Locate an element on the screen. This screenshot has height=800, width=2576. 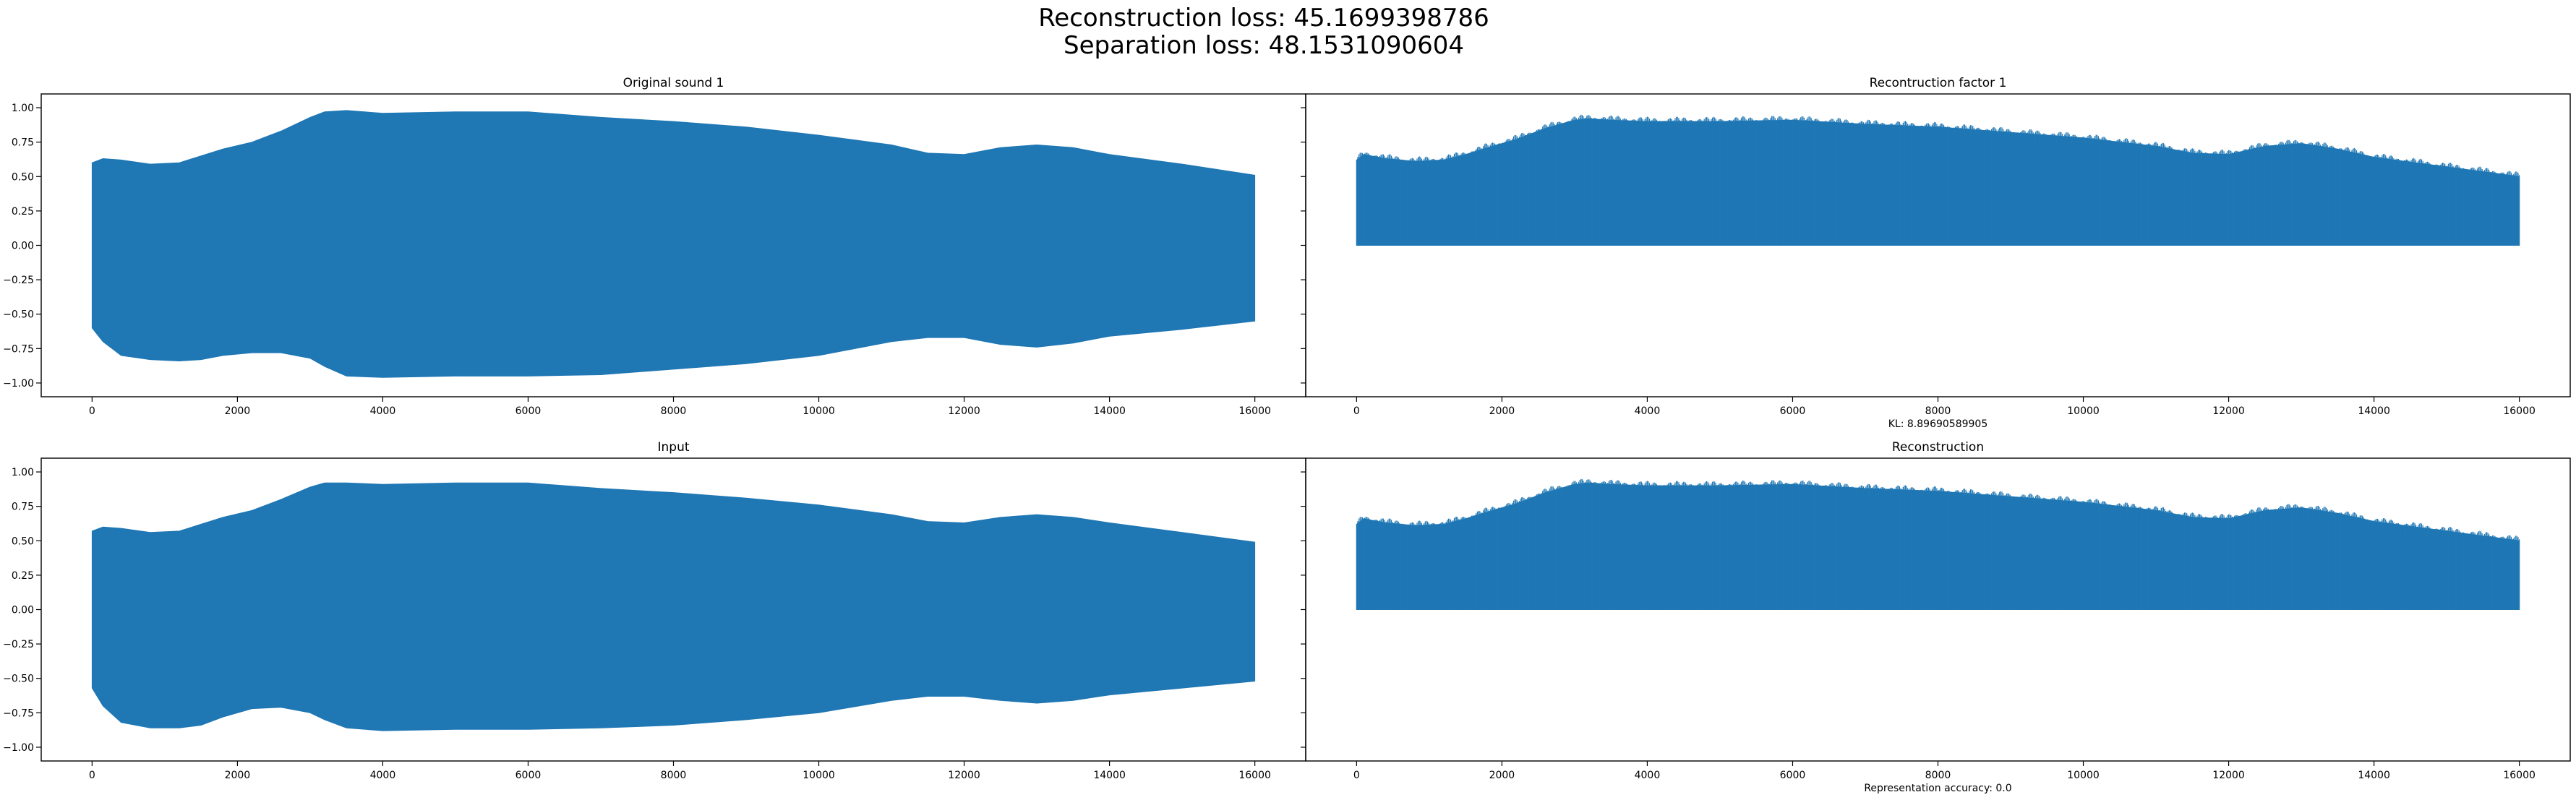
subplot-title: Reconstruction is located at coordinates (1938, 447).